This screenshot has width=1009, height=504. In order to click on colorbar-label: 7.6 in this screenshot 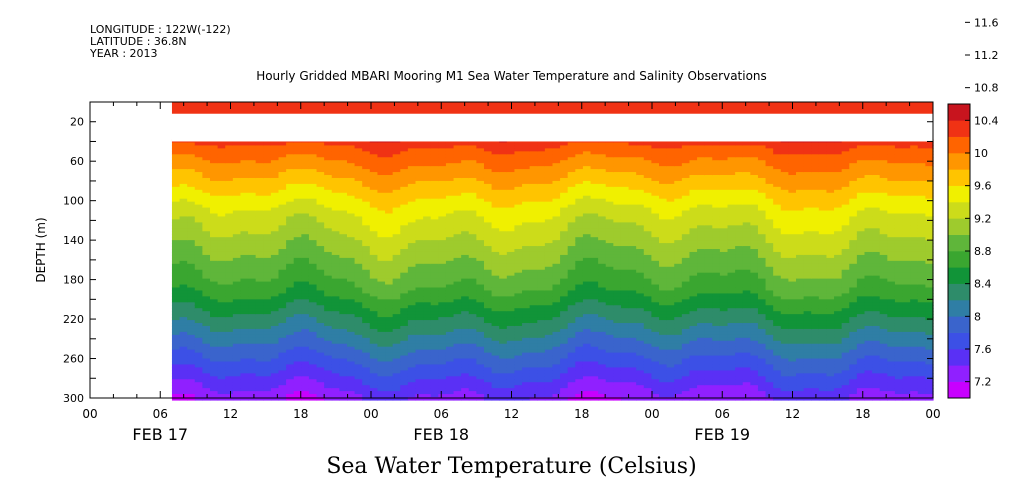, I will do `click(983, 349)`.